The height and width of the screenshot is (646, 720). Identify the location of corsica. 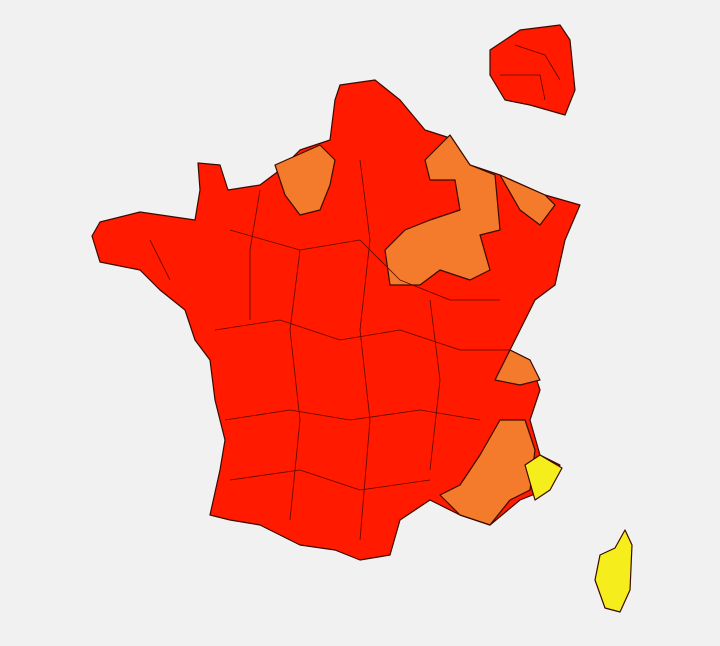
(613, 571).